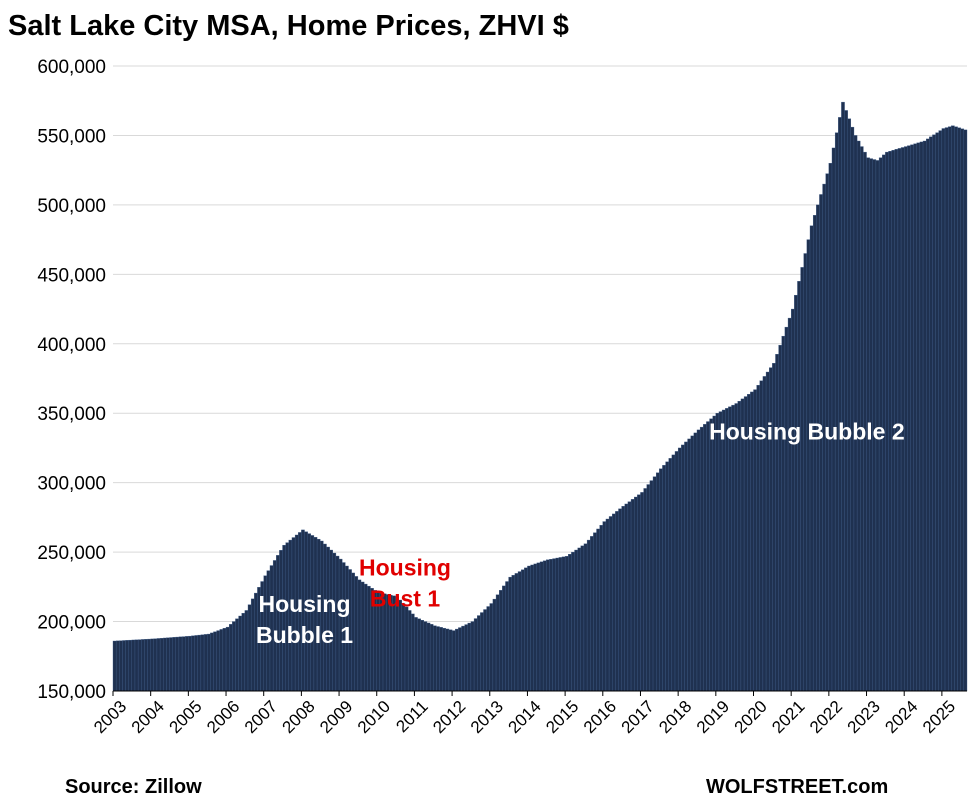 This screenshot has height=807, width=973. What do you see at coordinates (71, 484) in the screenshot?
I see `y-tick-label: 300,000` at bounding box center [71, 484].